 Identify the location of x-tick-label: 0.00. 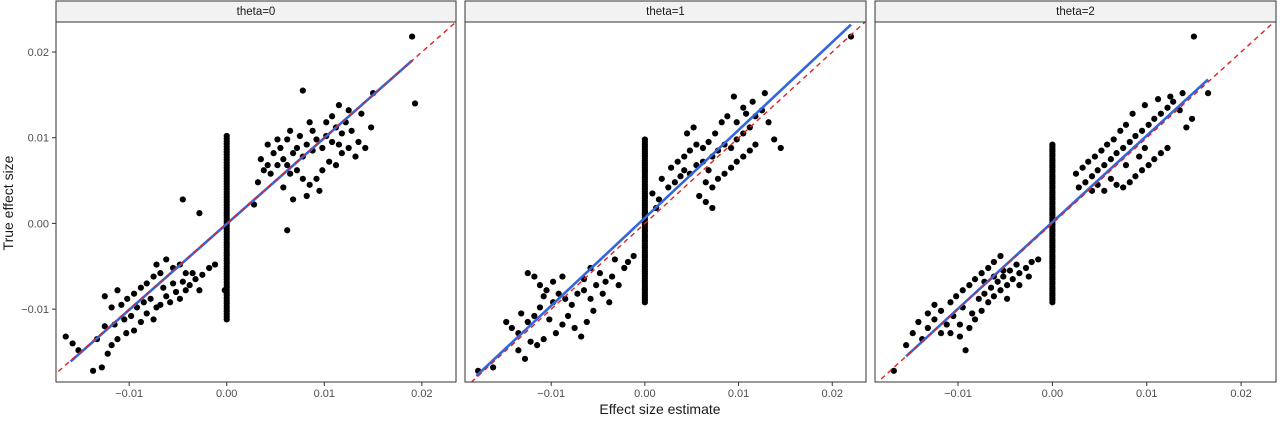
(644, 394).